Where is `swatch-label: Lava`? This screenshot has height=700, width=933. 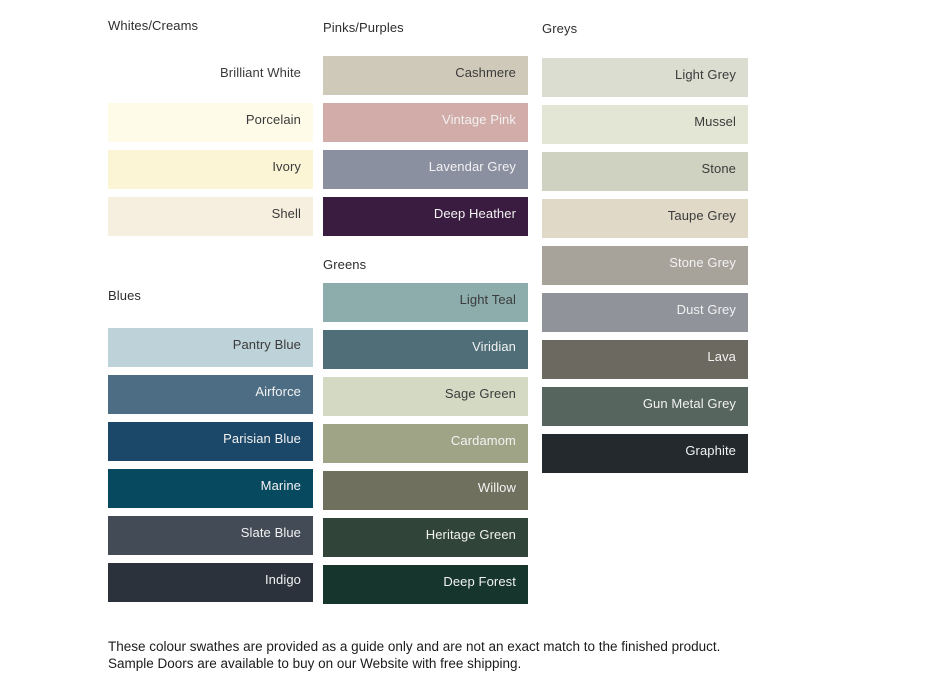 swatch-label: Lava is located at coordinates (721, 356).